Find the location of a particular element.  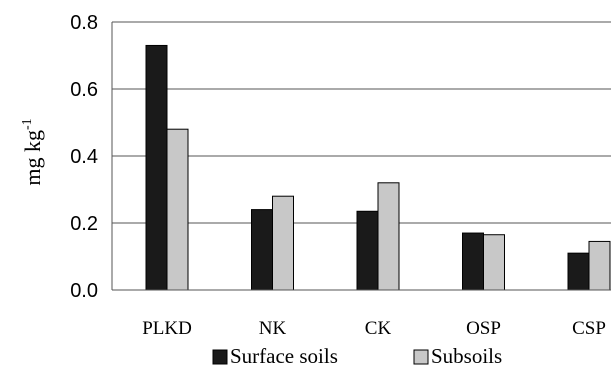

x-tick-label: PLKD is located at coordinates (167, 328).